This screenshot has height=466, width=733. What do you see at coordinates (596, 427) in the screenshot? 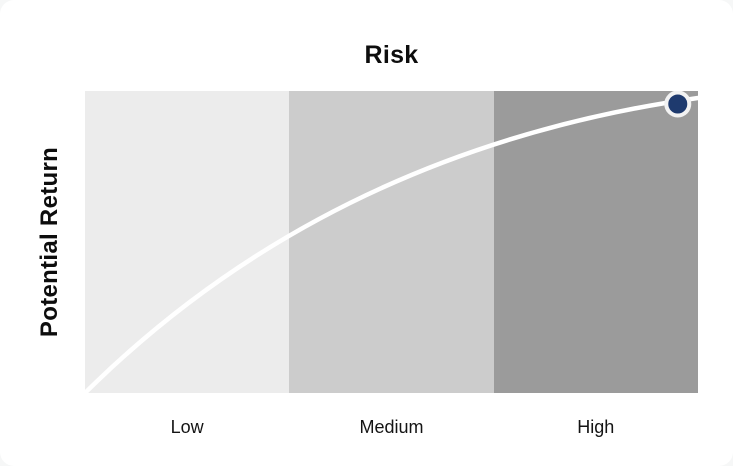
I see `x-tick-high: High` at bounding box center [596, 427].